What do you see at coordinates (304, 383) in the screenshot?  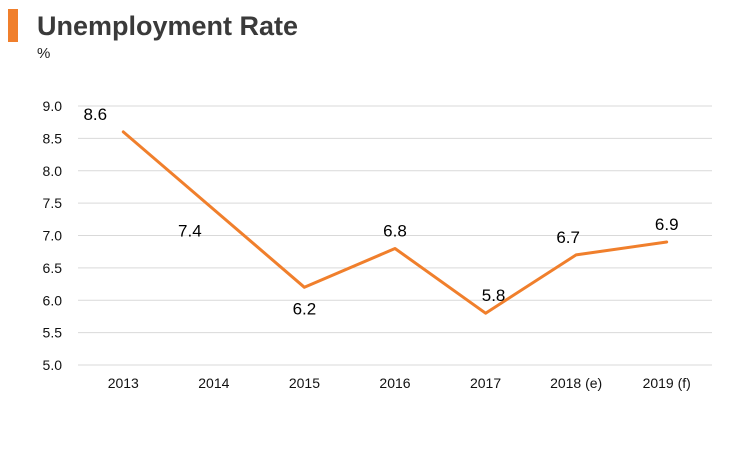 I see `x-tick-label: 2015` at bounding box center [304, 383].